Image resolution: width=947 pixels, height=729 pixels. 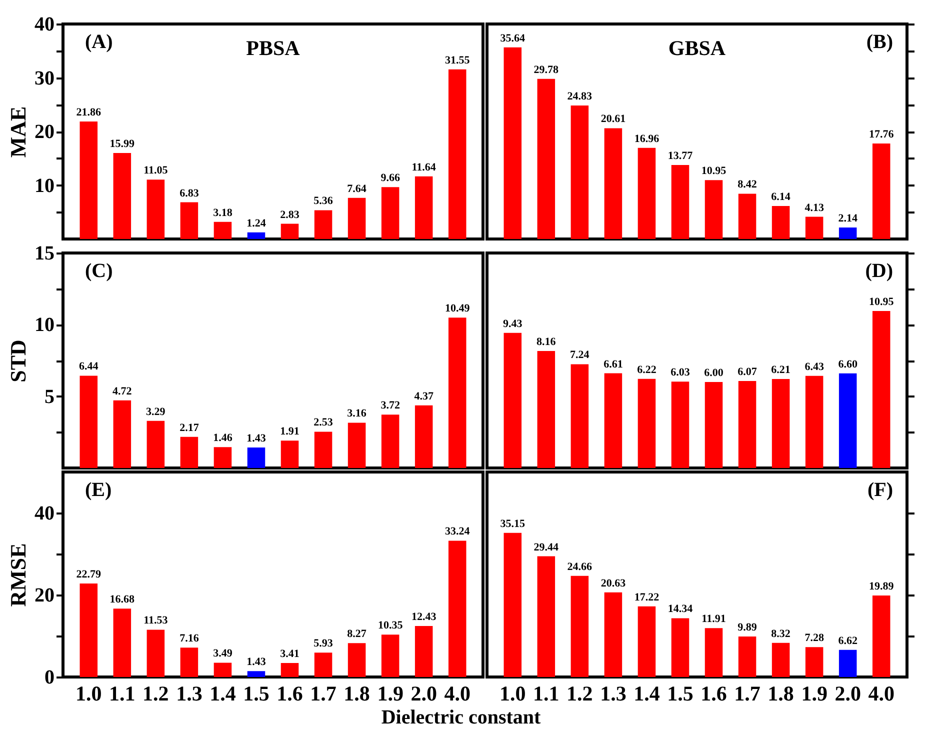 I want to click on data-label: 7.64, so click(x=357, y=188).